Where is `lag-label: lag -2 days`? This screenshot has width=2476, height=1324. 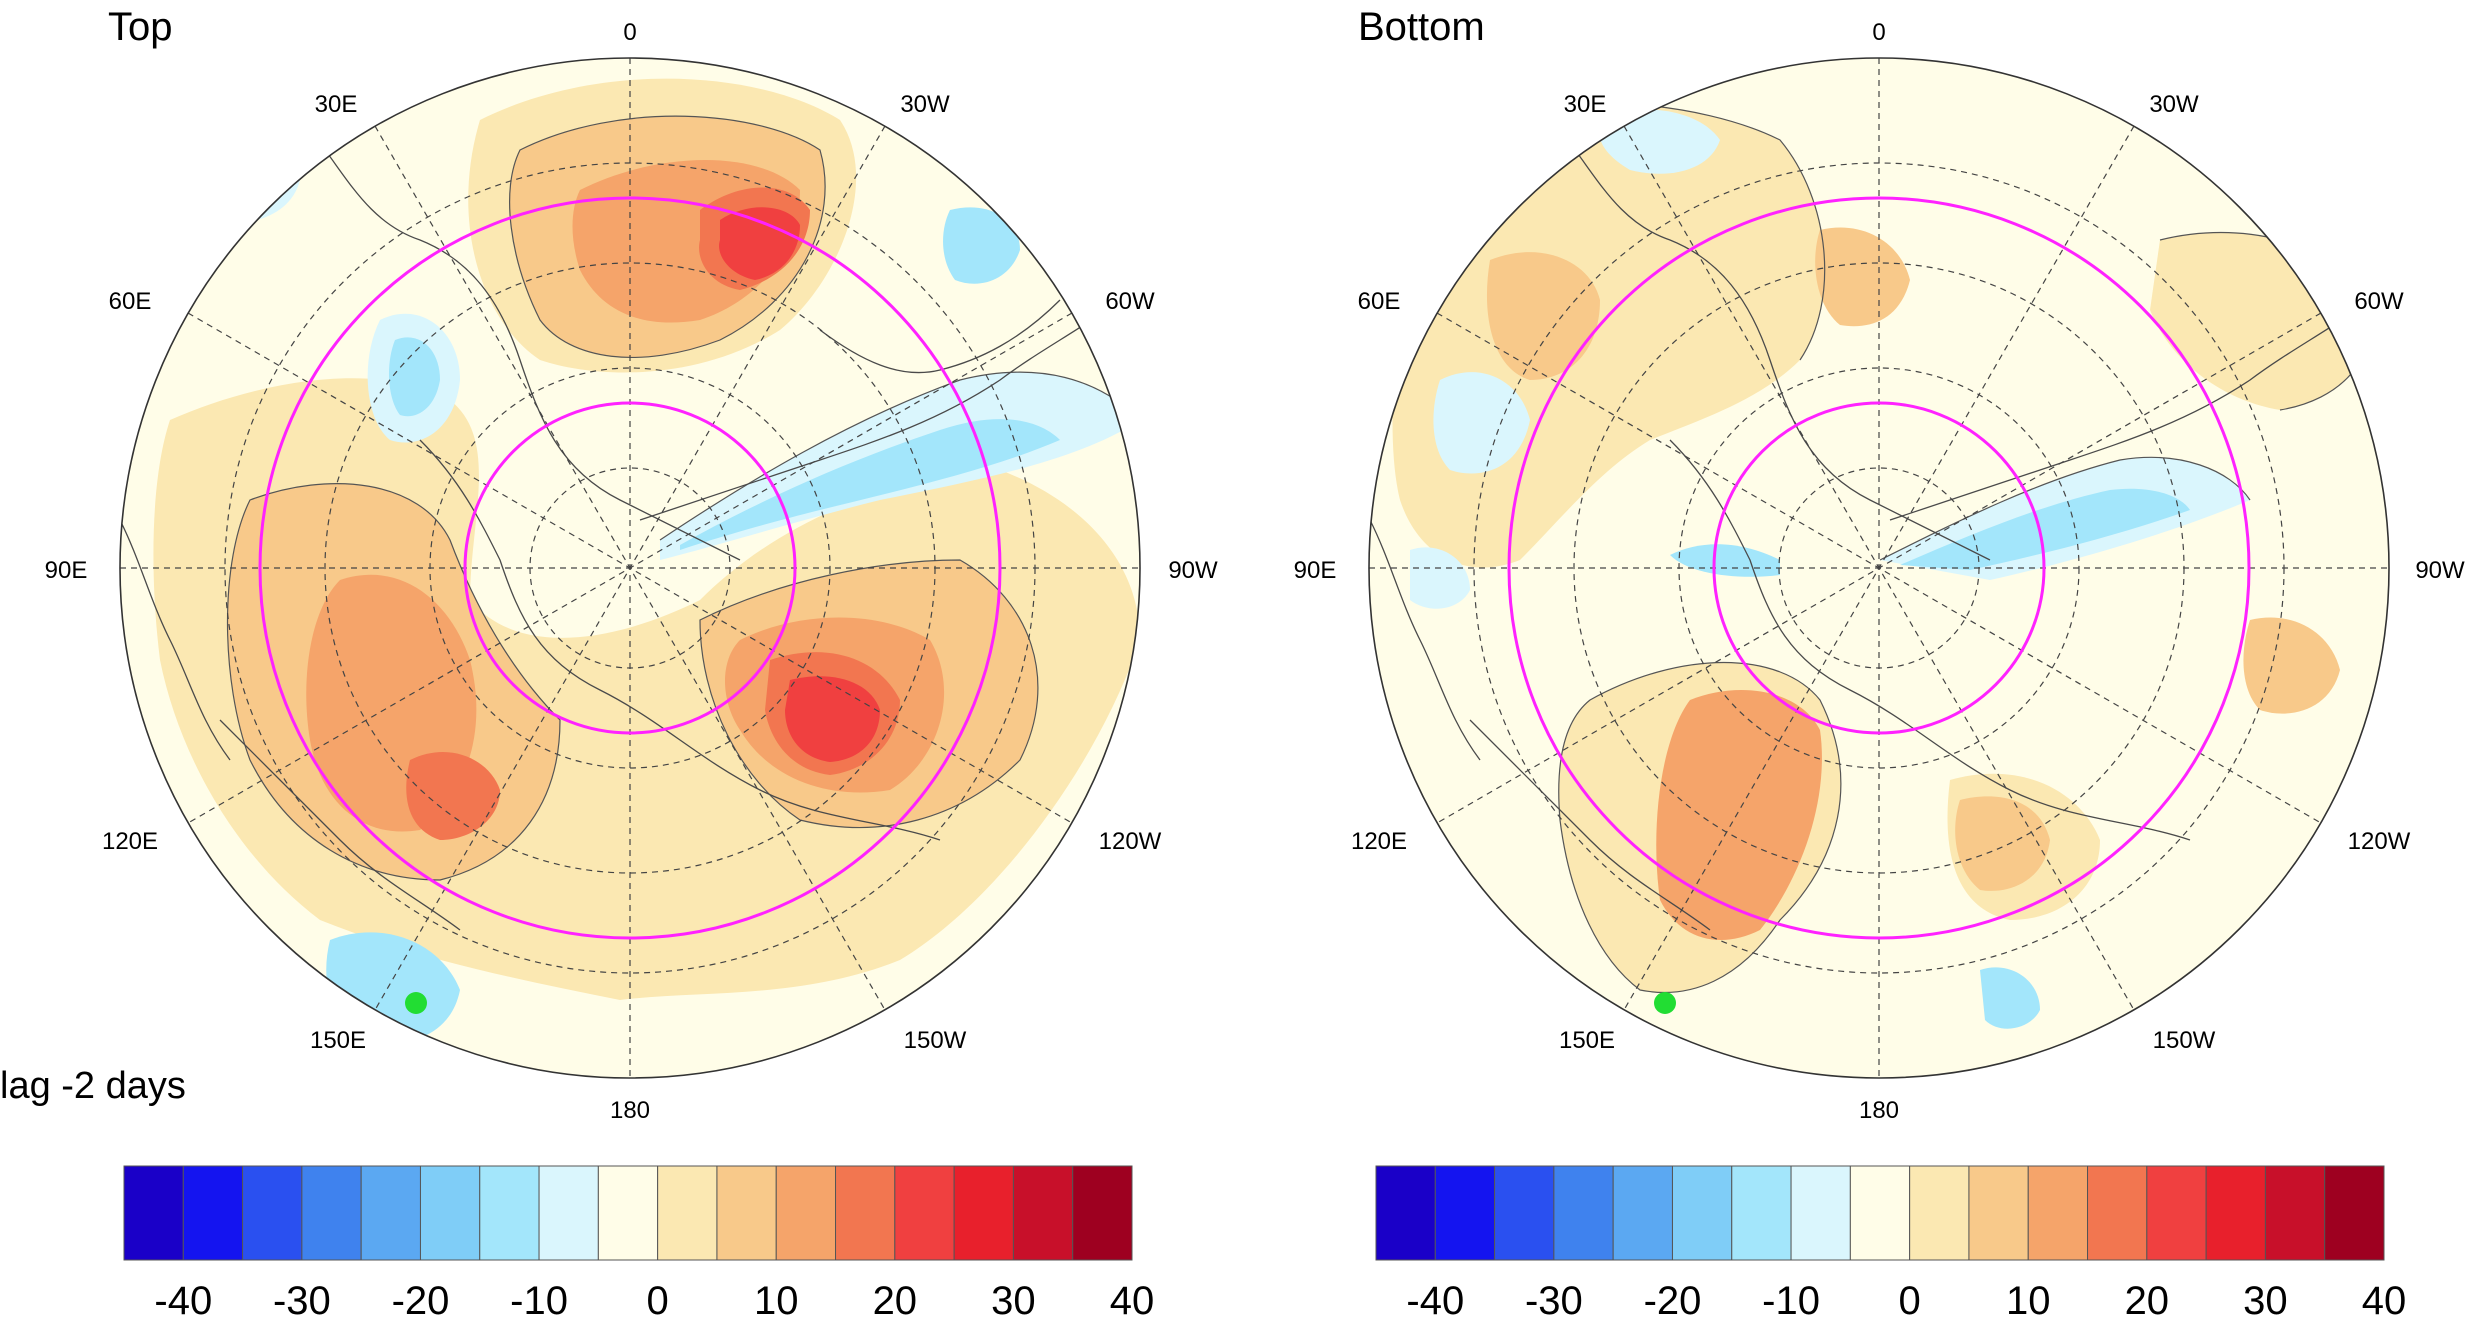 lag-label: lag -2 days is located at coordinates (93, 1086).